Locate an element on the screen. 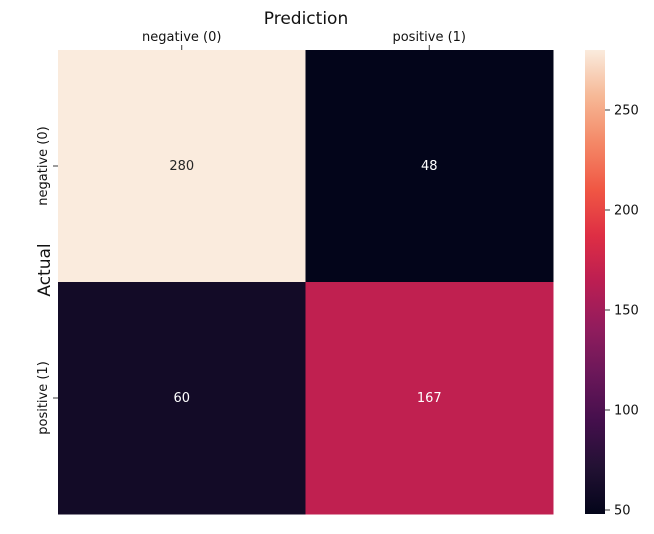 The height and width of the screenshot is (534, 654). chart-title: Prediction is located at coordinates (306, 19).